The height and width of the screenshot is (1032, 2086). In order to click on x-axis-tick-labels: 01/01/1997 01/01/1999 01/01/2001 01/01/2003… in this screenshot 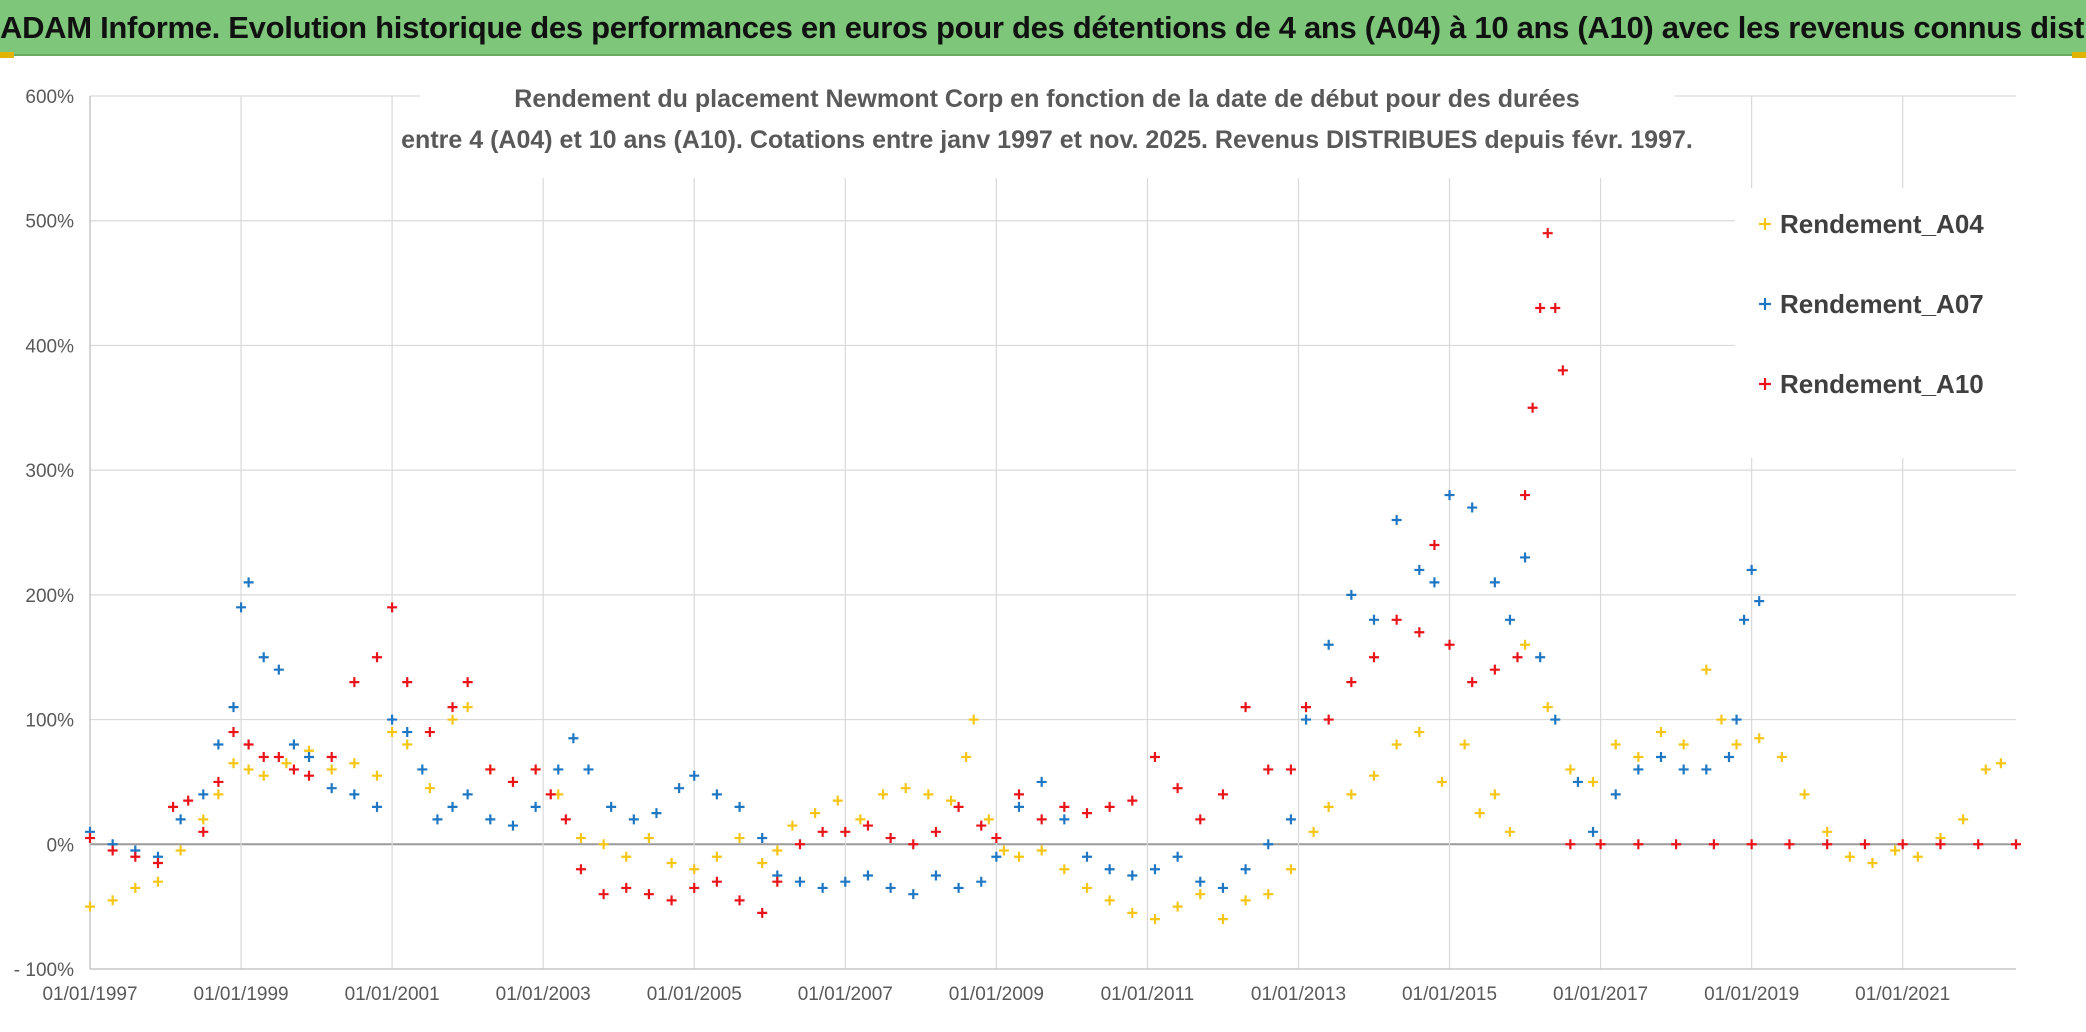, I will do `click(996, 994)`.